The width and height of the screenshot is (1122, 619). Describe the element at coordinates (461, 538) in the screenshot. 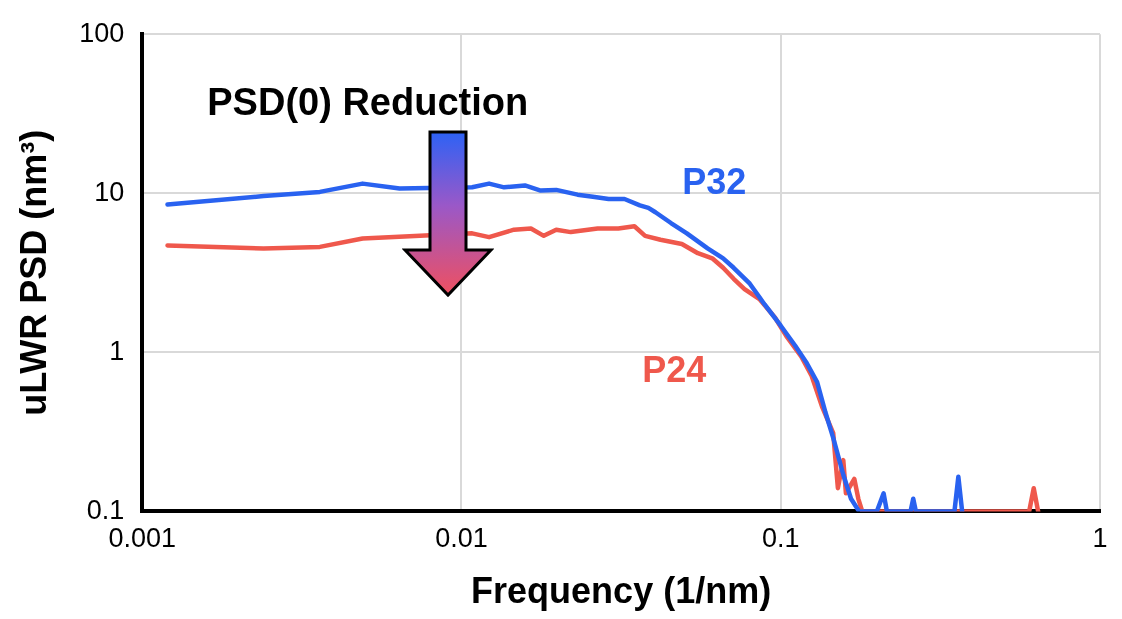

I see `x-tick-label: 0.01` at that location.